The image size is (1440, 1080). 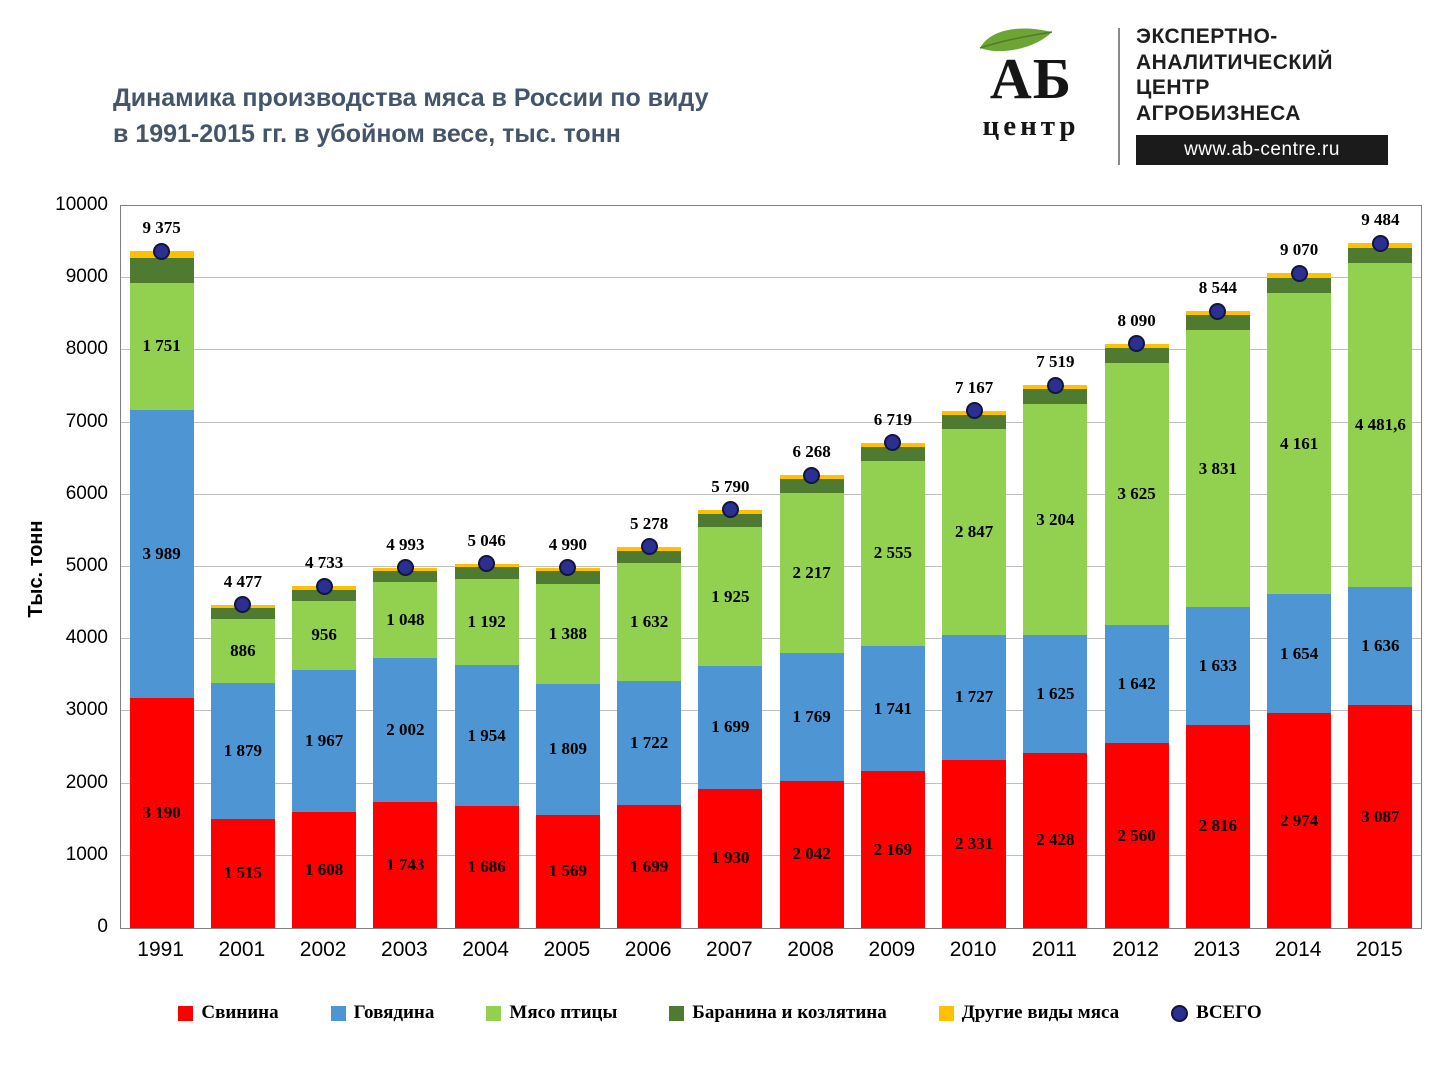 I want to click on x-axis-label-2002: 2002, so click(x=323, y=949).